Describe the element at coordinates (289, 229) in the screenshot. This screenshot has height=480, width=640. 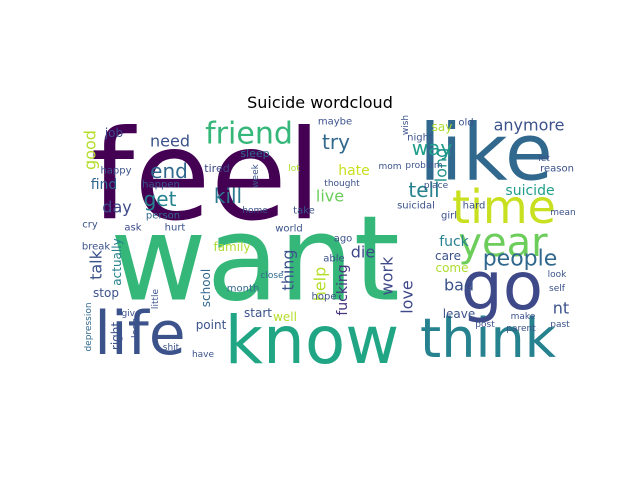
I see `word-world: world` at that location.